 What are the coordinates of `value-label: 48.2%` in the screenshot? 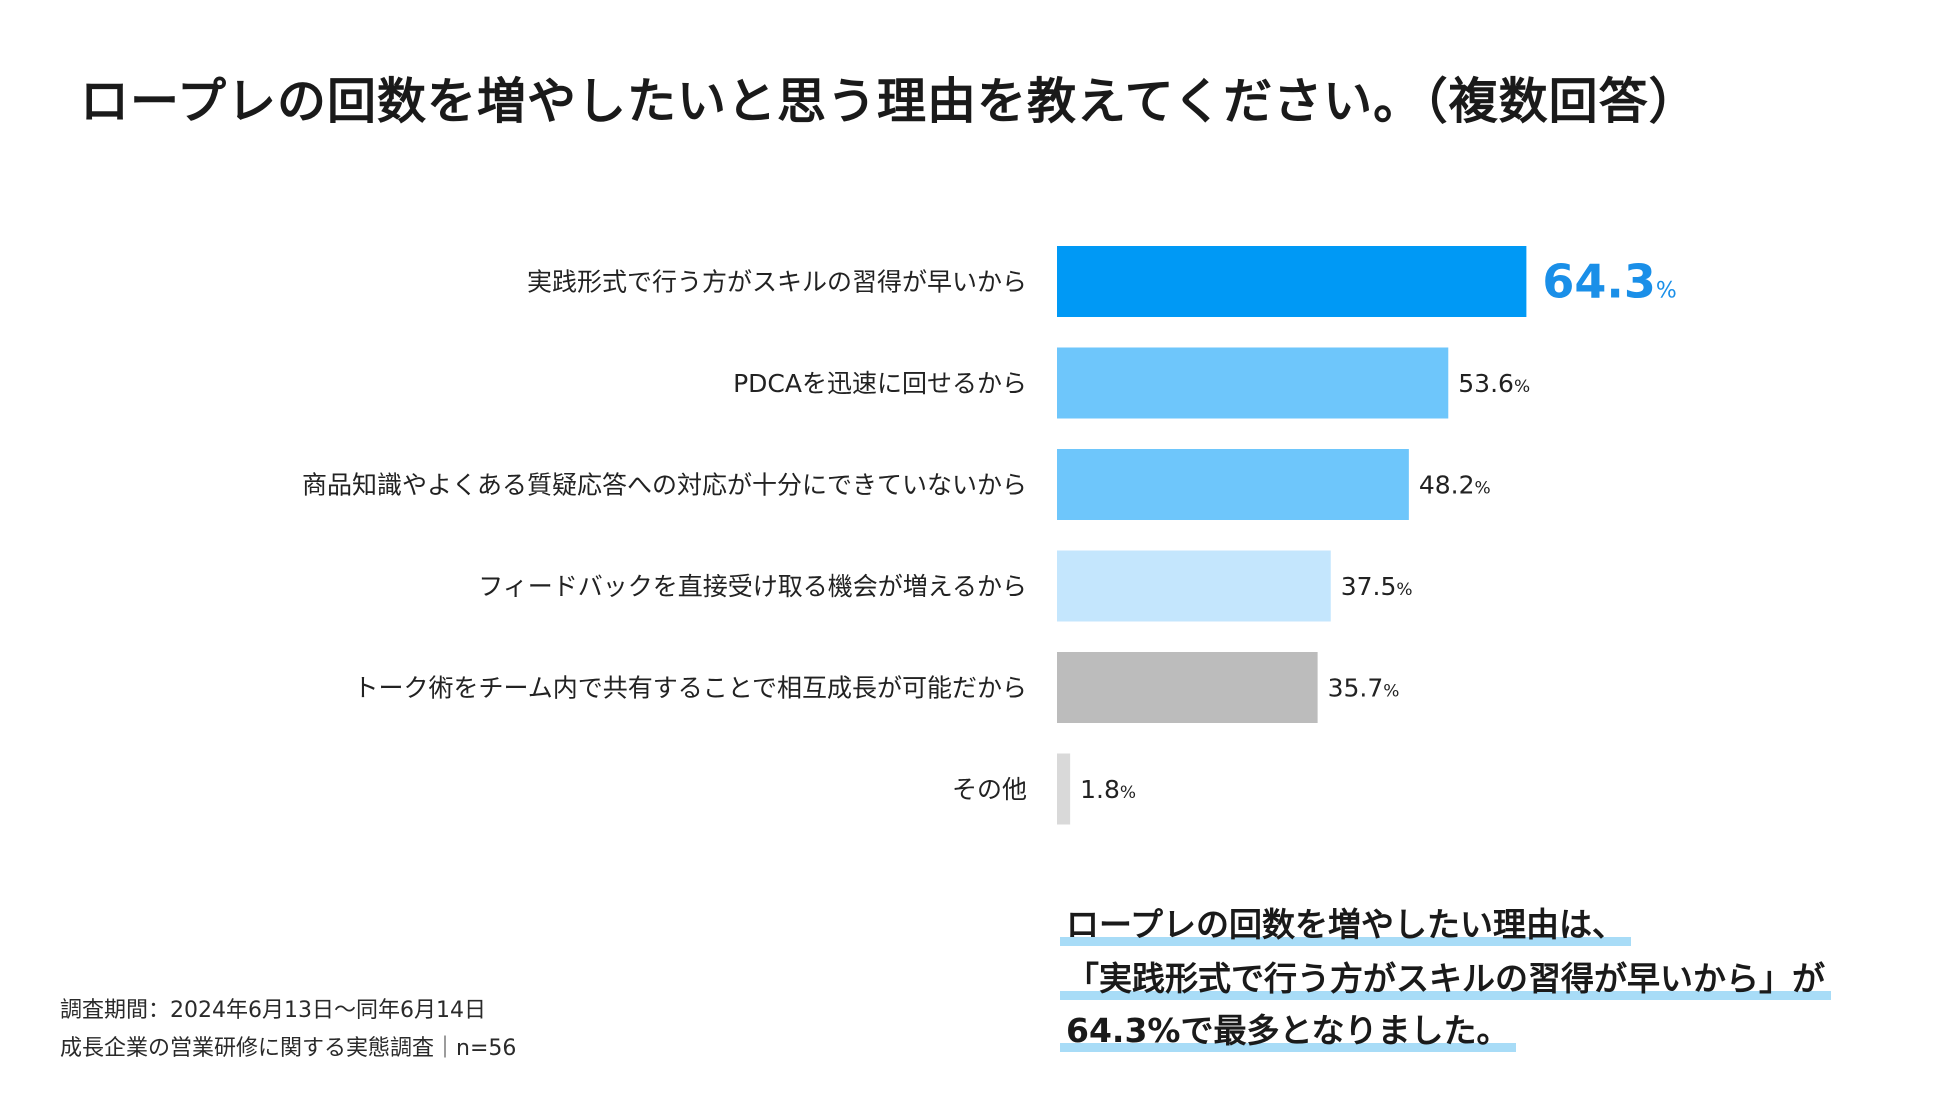 It's located at (1455, 485).